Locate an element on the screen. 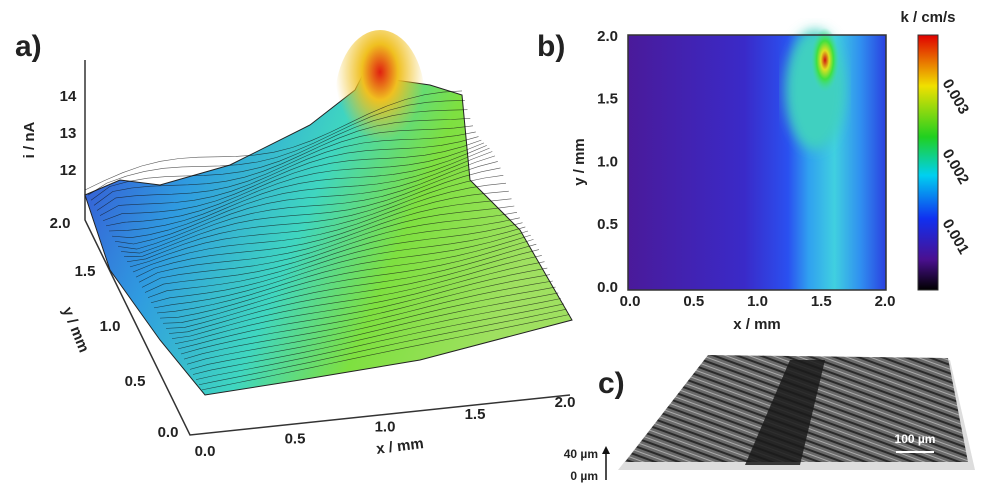  heatmap-hotspot is located at coordinates (825, 60).